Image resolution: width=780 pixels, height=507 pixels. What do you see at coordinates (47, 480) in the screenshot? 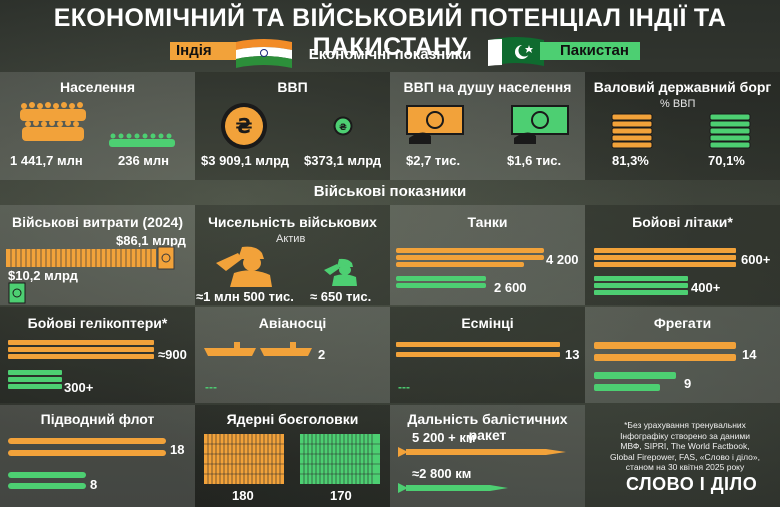
I see `pakistan-submarines-icon` at bounding box center [47, 480].